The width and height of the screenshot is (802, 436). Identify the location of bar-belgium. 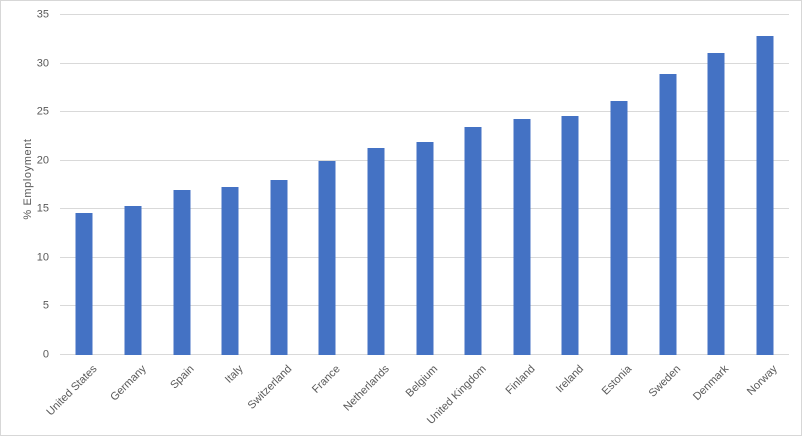
(424, 248).